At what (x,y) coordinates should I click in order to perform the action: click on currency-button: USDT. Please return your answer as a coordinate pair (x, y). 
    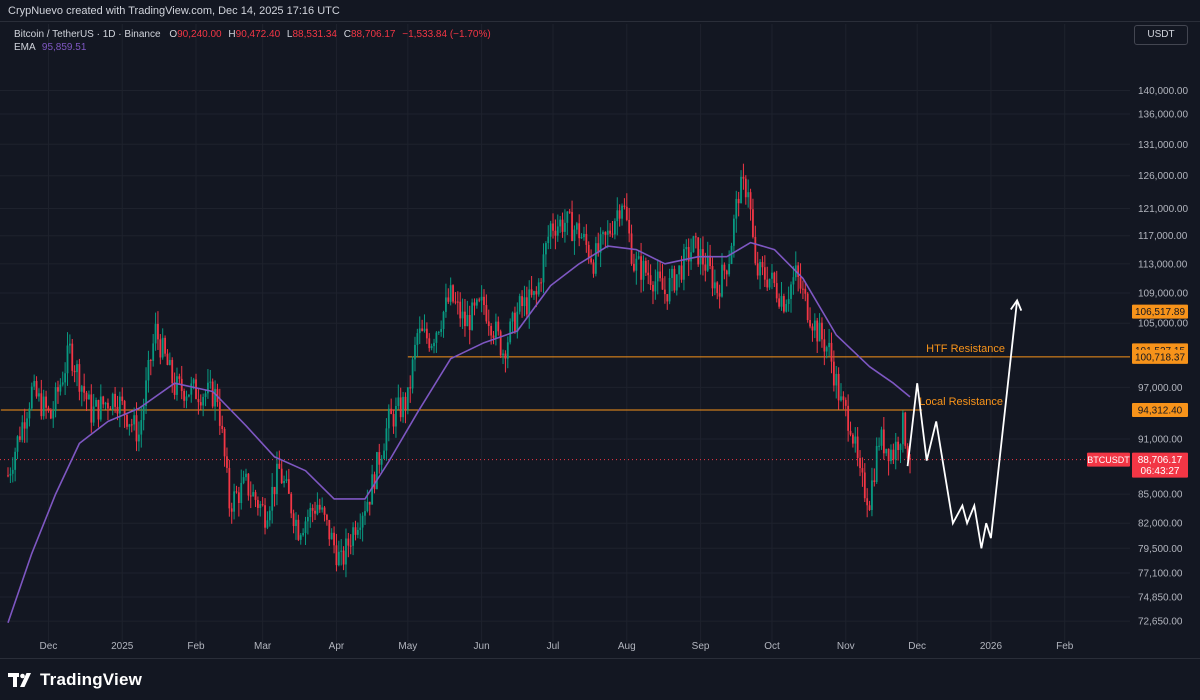
    Looking at the image, I should click on (1161, 35).